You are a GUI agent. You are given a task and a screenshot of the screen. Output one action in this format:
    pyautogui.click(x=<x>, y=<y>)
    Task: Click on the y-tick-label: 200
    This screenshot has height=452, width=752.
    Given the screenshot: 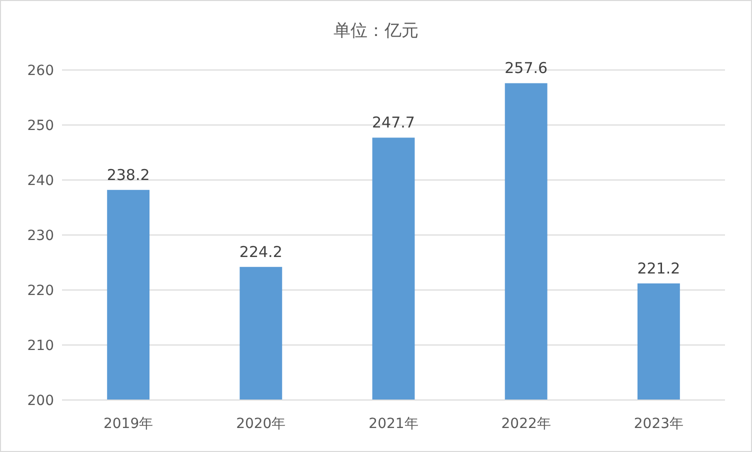 What is the action you would take?
    pyautogui.click(x=40, y=401)
    